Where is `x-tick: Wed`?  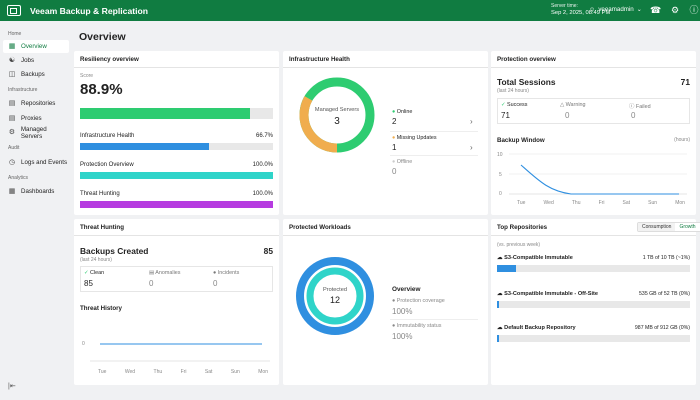 x-tick: Wed is located at coordinates (548, 203).